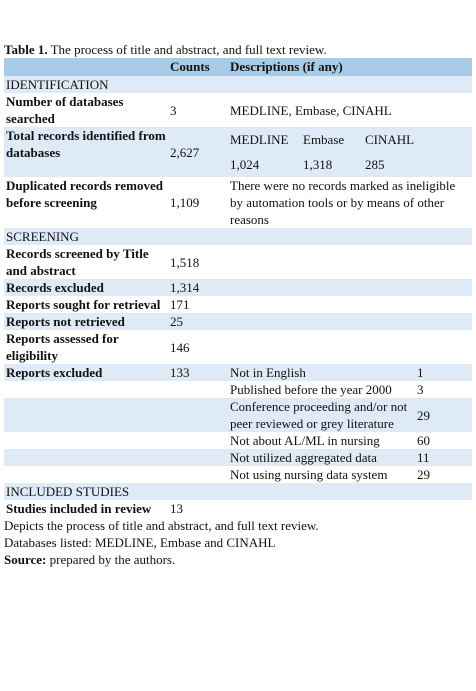 Image resolution: width=476 pixels, height=691 pixels. I want to click on section-cell: IDENTIFICATION, so click(238, 84).